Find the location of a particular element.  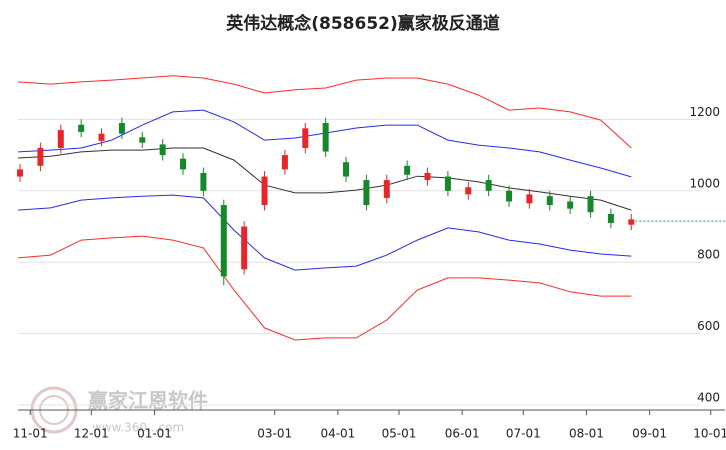

watermark-text: 赢家江恩软件 is located at coordinates (148, 401).